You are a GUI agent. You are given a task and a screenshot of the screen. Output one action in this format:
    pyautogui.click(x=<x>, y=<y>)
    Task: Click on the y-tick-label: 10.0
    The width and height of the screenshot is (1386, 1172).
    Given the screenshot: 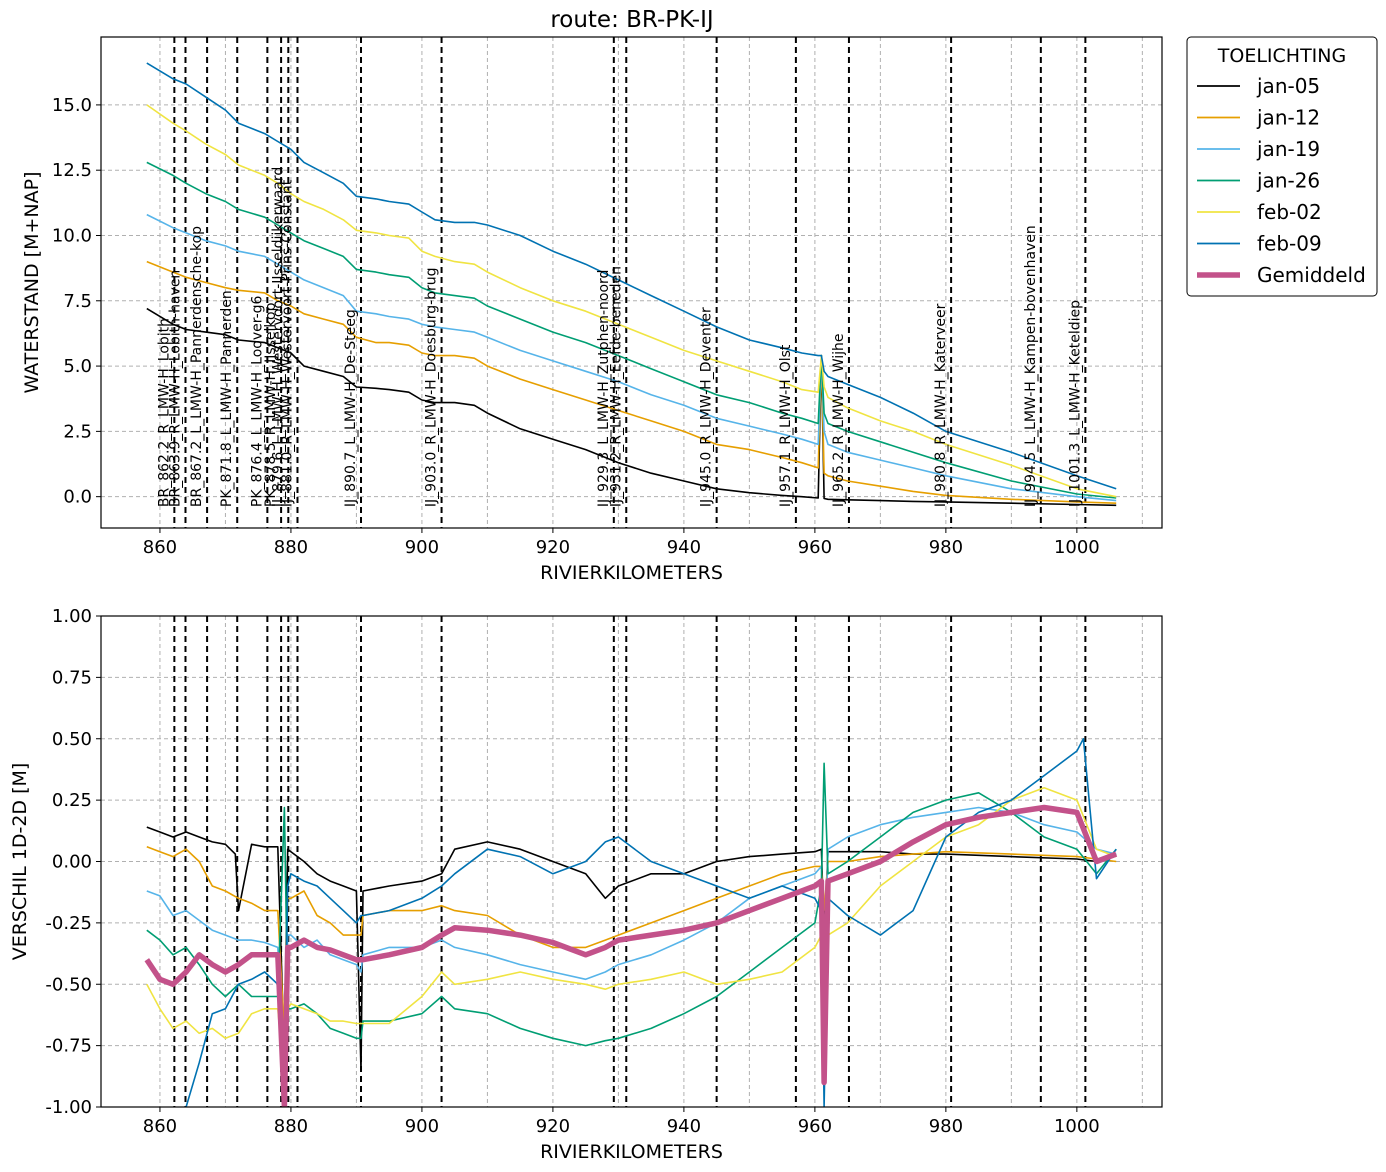 What is the action you would take?
    pyautogui.click(x=72, y=235)
    